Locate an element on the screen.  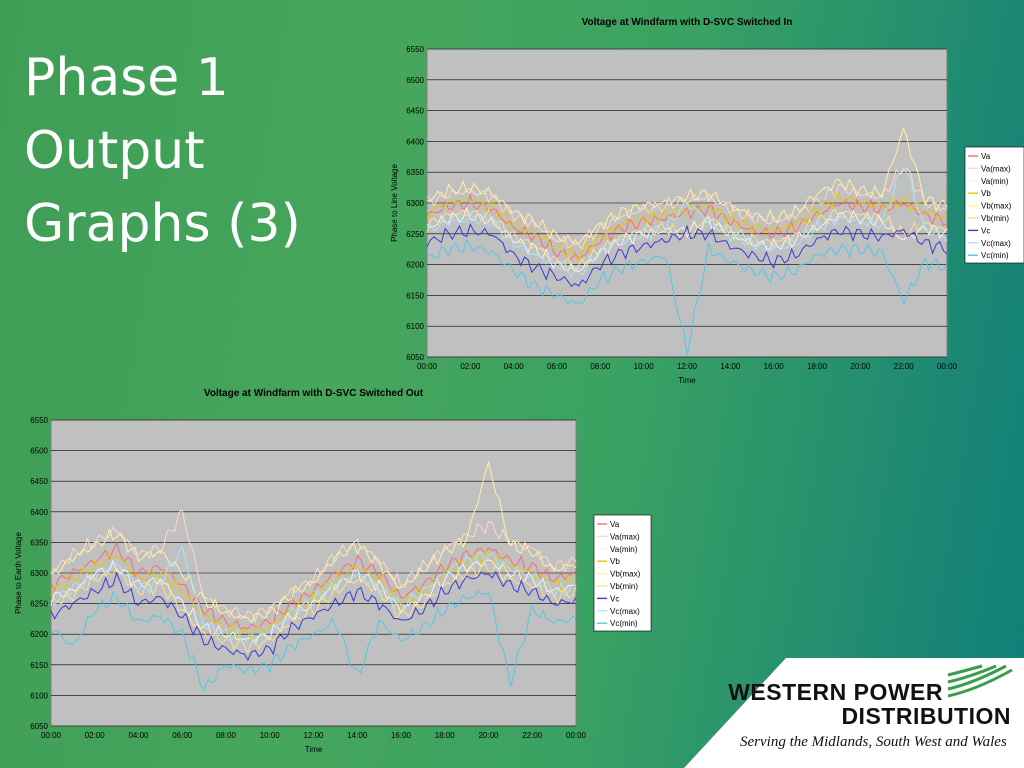
slide-title-line-2: Output is located at coordinates (114, 151).